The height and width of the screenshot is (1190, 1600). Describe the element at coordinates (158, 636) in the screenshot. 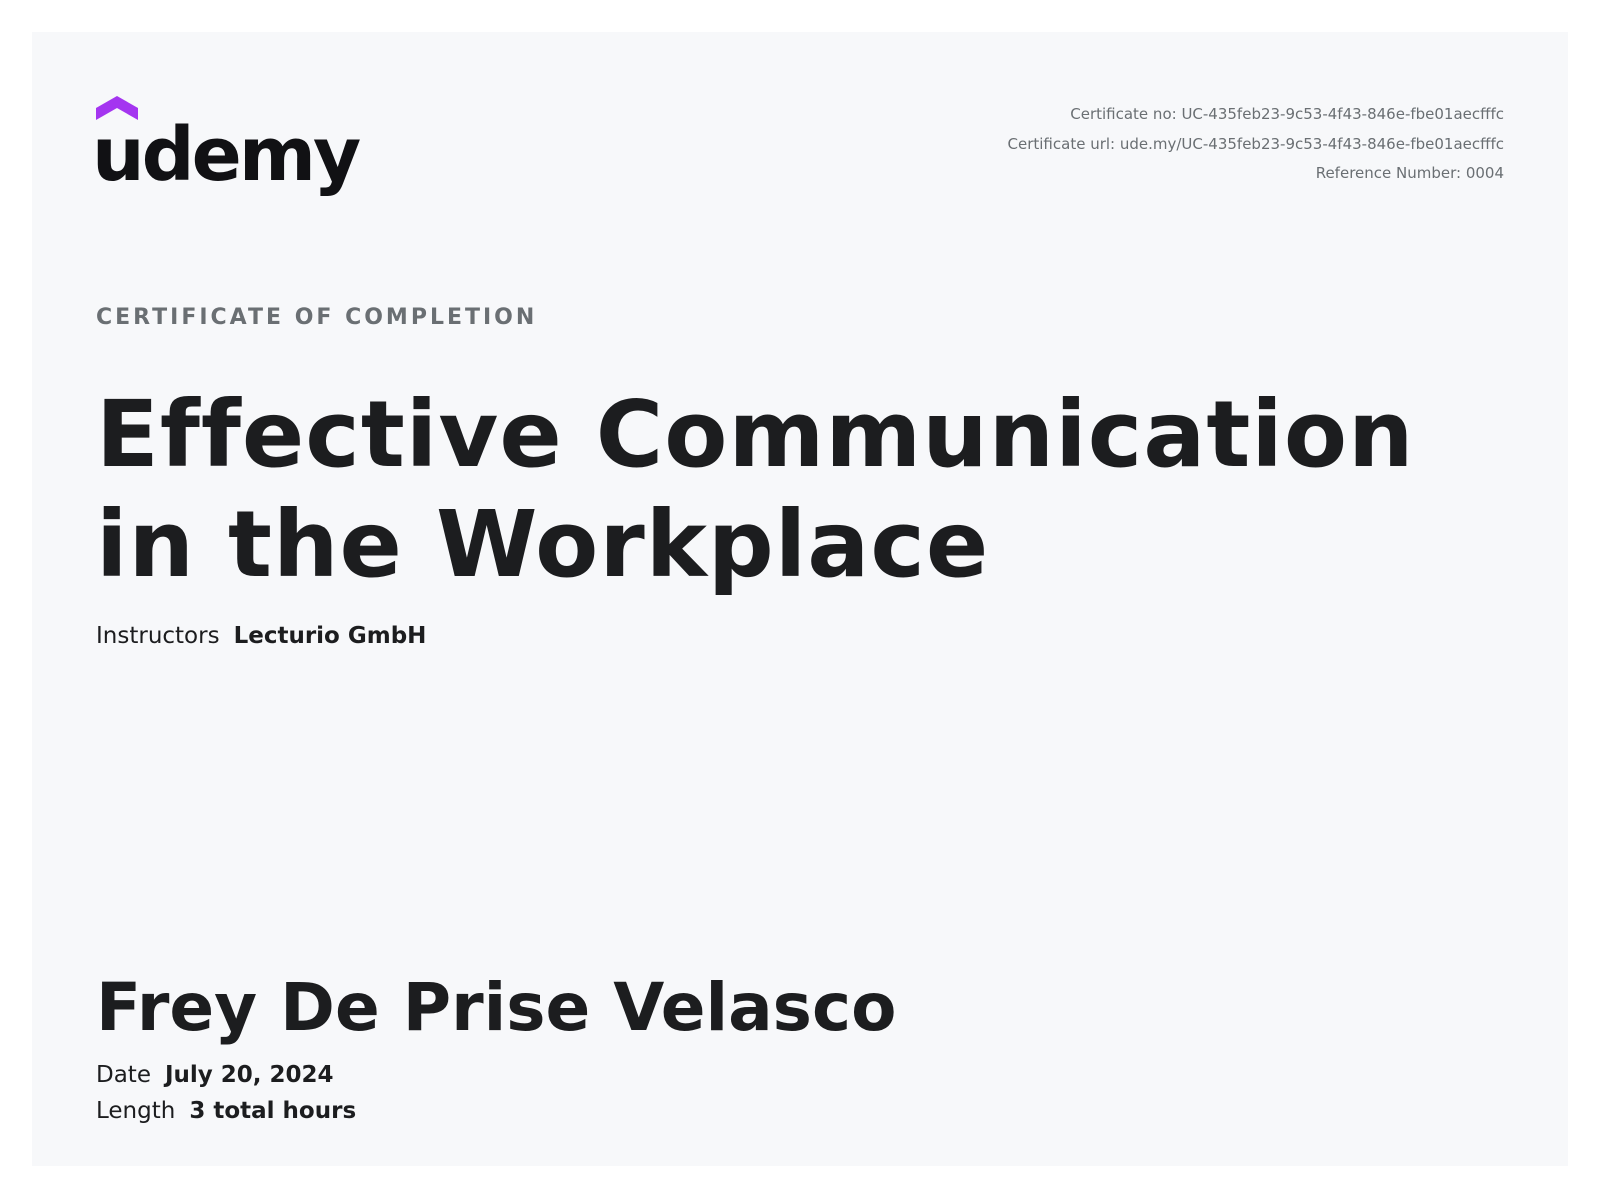

I see `instructors-label: Instructors` at that location.